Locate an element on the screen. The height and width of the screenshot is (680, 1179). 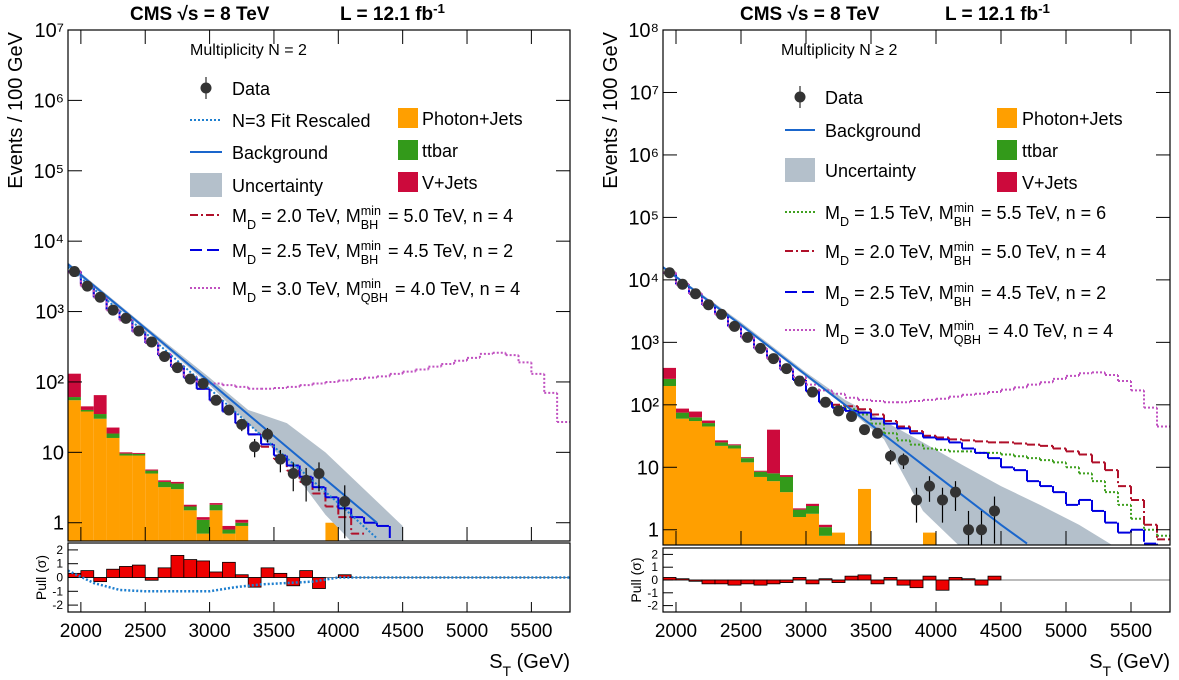
x-tick-label: 4000 is located at coordinates (338, 631).